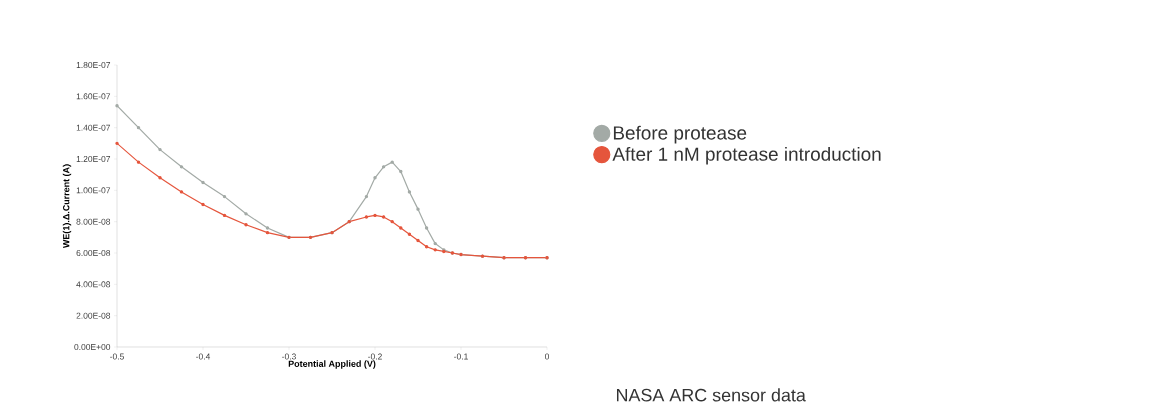 The image size is (1168, 409). What do you see at coordinates (375, 356) in the screenshot?
I see `x-tick-label: -0.2` at bounding box center [375, 356].